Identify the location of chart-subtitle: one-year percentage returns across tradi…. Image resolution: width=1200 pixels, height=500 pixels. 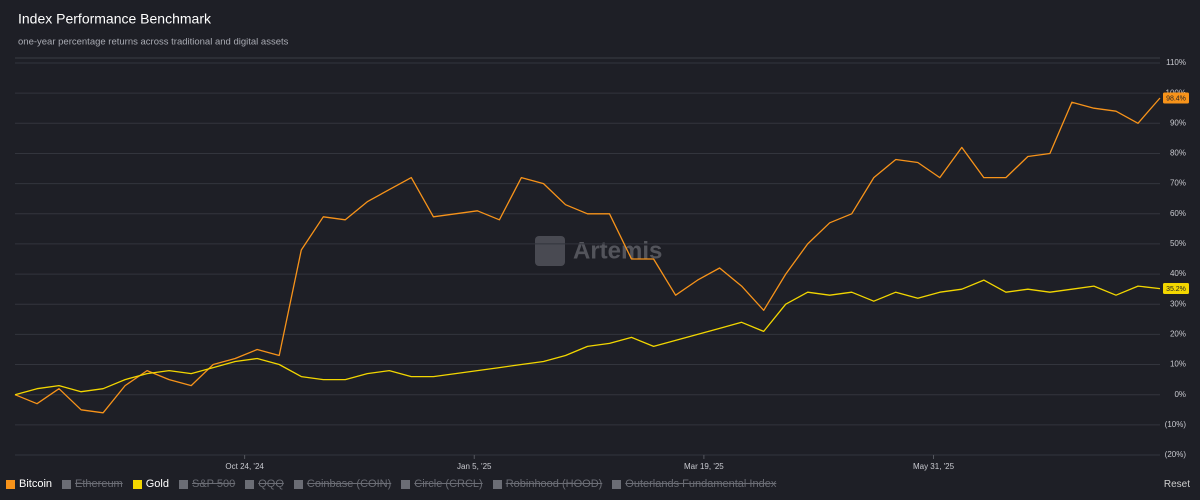
(153, 42).